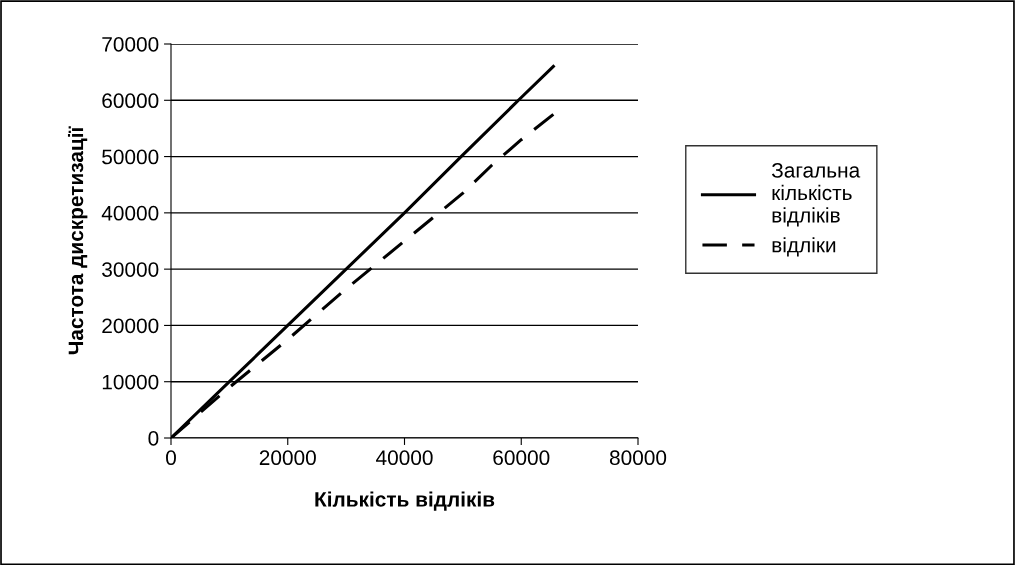 The height and width of the screenshot is (565, 1016). What do you see at coordinates (638, 458) in the screenshot?
I see `x-tick-label: 80000` at bounding box center [638, 458].